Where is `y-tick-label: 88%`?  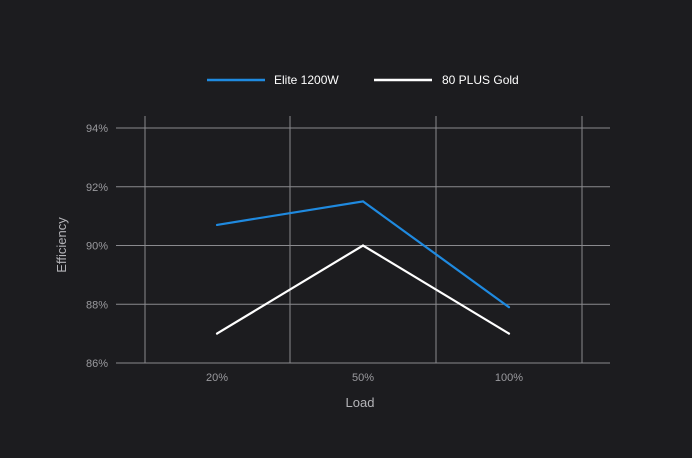 y-tick-label: 88% is located at coordinates (97, 305).